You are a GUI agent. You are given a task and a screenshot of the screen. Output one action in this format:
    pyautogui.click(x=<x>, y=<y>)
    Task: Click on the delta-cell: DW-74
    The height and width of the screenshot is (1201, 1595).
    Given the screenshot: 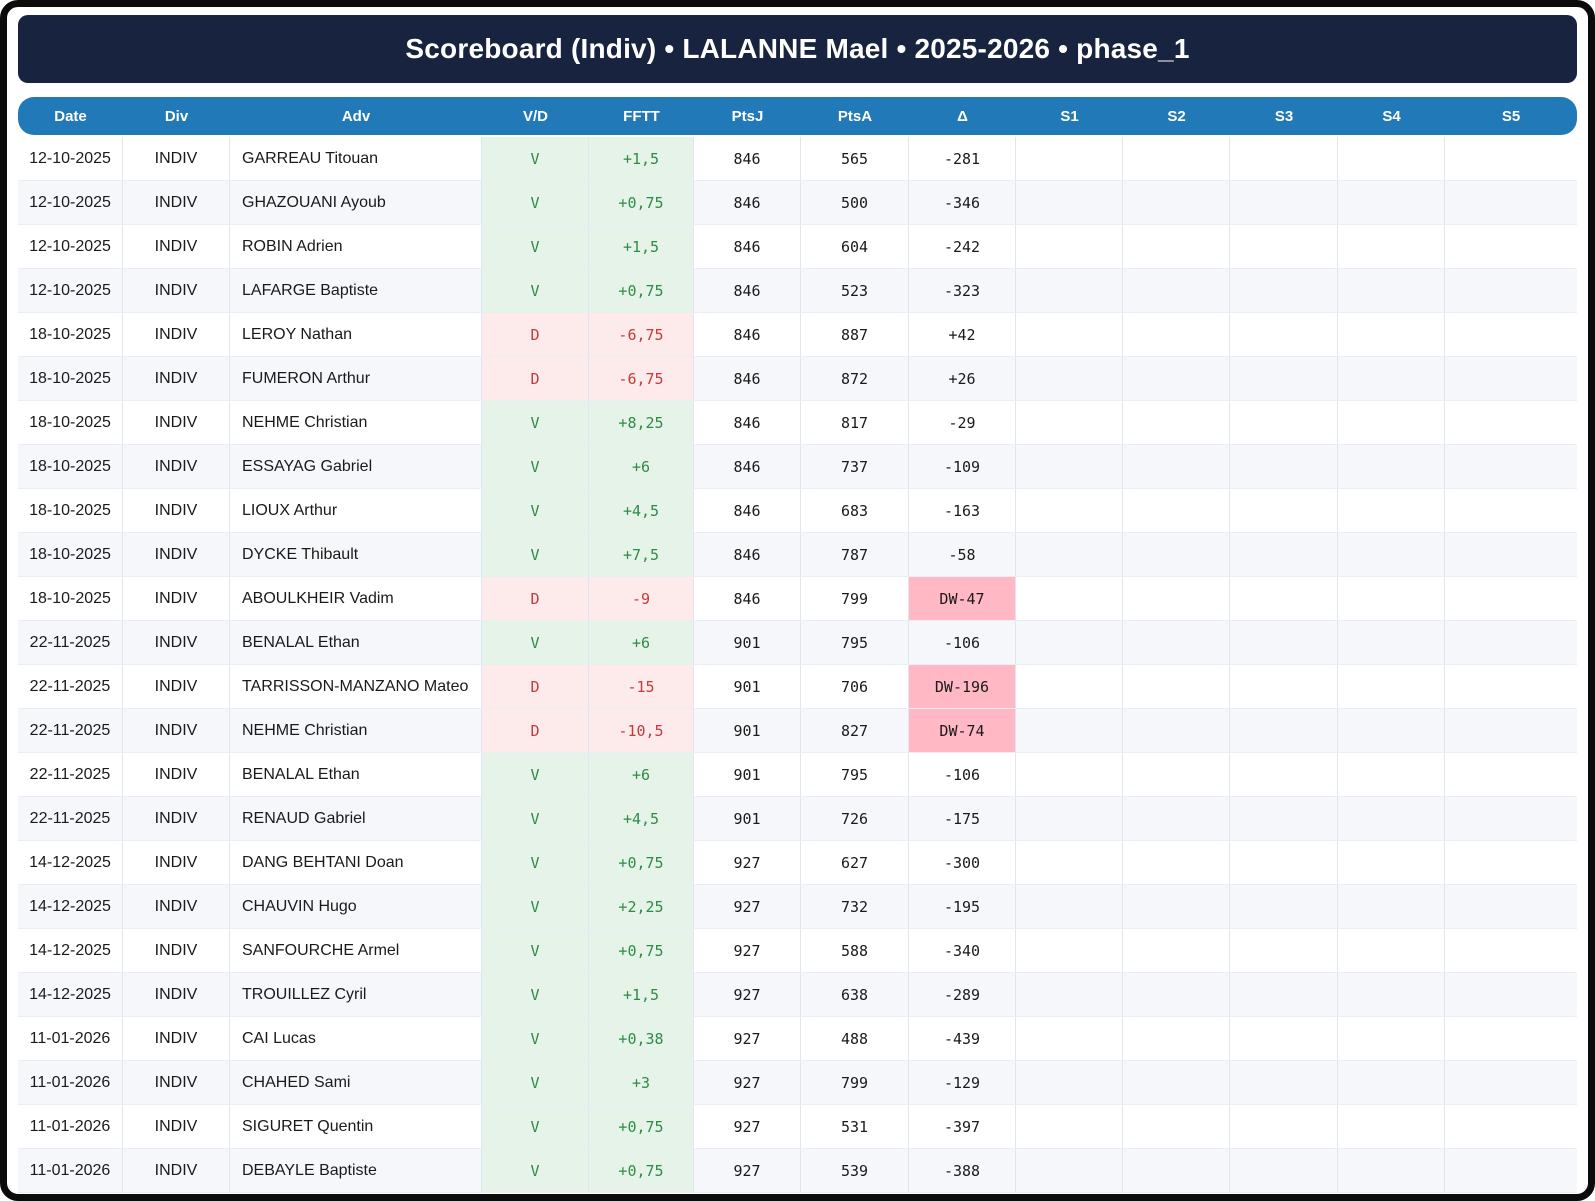 What is the action you would take?
    pyautogui.click(x=962, y=730)
    